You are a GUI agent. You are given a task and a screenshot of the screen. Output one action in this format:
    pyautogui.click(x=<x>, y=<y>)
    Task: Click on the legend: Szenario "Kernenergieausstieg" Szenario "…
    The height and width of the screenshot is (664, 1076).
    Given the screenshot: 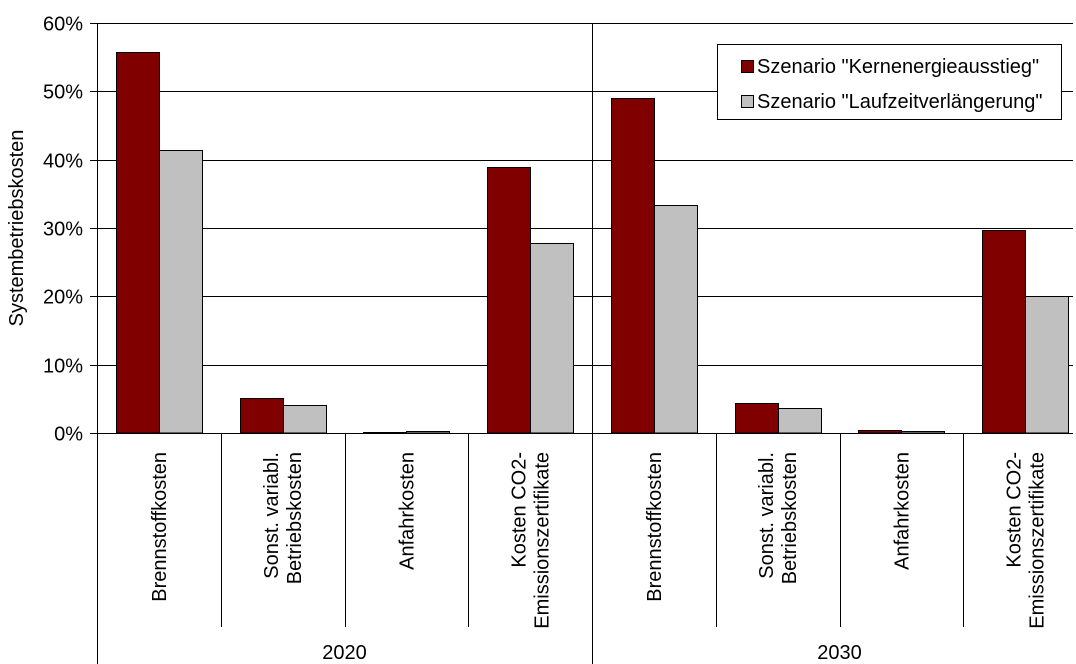 What is the action you would take?
    pyautogui.click(x=889, y=82)
    